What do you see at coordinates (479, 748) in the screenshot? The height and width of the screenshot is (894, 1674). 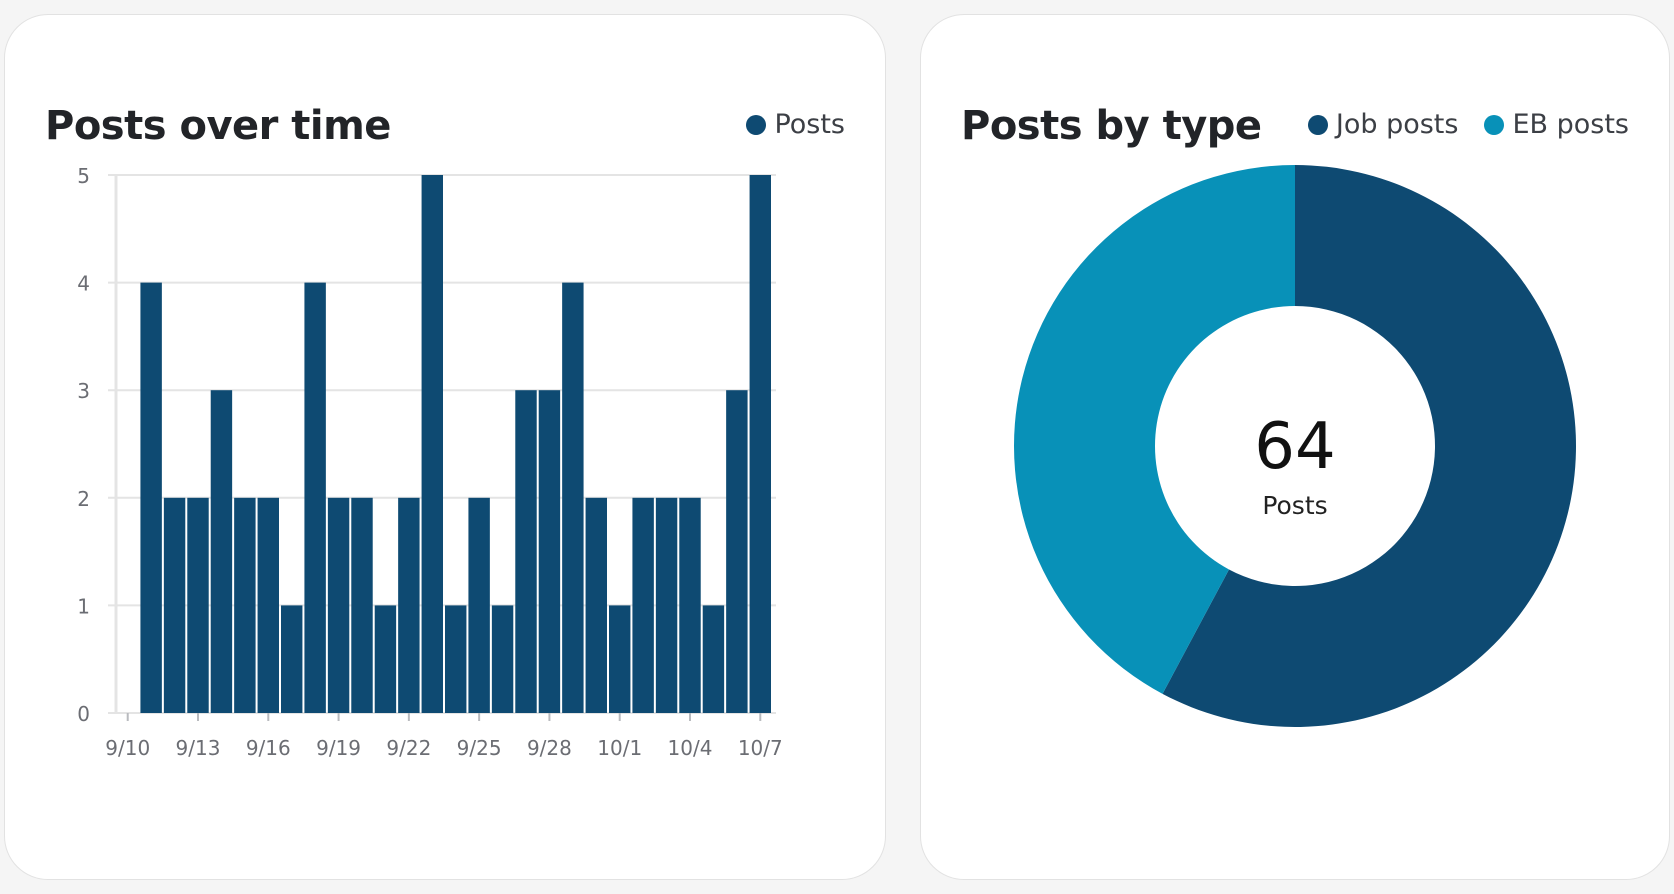 I see `x-tick-label: 9/25` at bounding box center [479, 748].